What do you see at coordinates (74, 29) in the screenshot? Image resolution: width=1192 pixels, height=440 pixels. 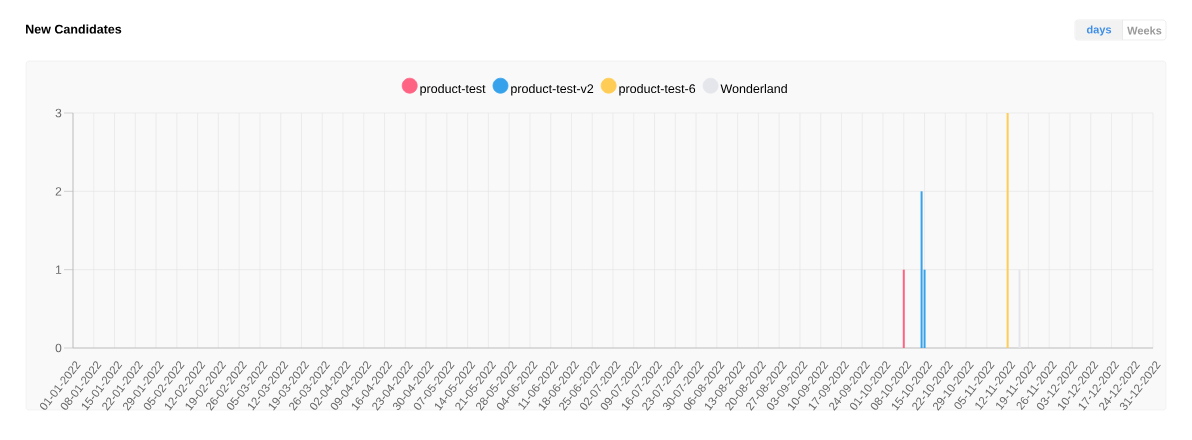 I see `chart-title: New Candidates` at bounding box center [74, 29].